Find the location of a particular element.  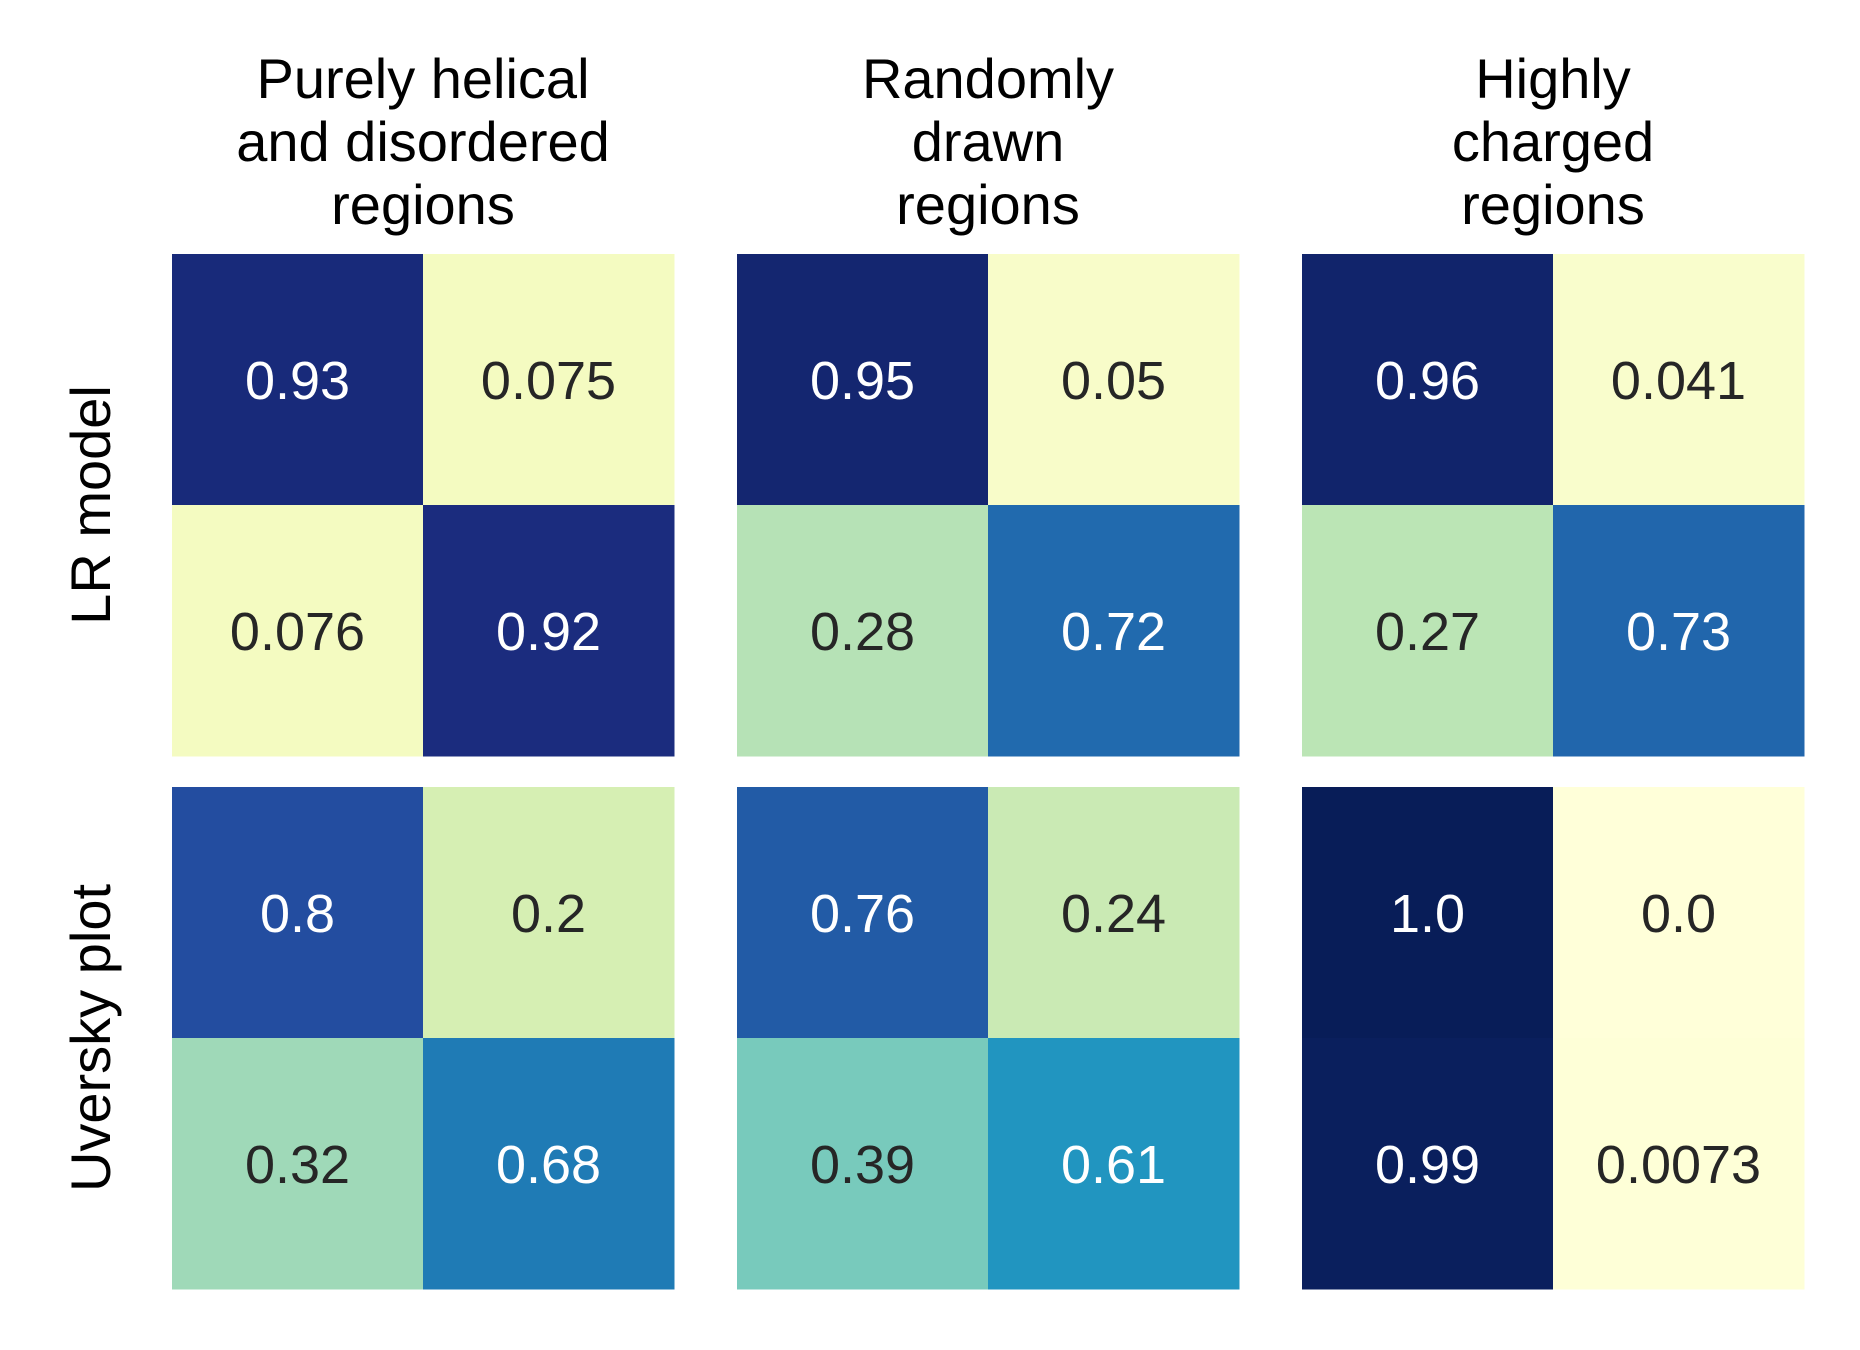

heatmap-panel-r2-c2: 0.76 0.24 0.39 0.61 is located at coordinates (988, 1038).